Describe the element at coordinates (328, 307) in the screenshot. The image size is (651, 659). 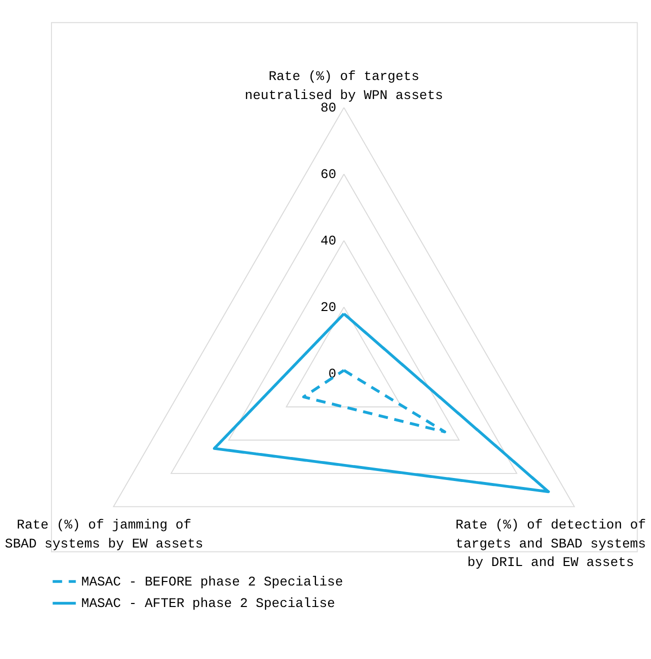
I see `y-tick-label: 20` at that location.